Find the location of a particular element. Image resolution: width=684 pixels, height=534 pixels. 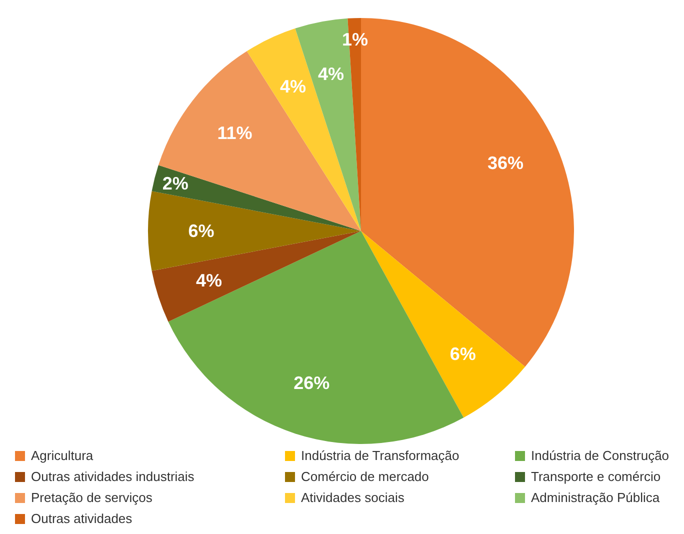

legend-label: Pretação de serviços is located at coordinates (91, 497).